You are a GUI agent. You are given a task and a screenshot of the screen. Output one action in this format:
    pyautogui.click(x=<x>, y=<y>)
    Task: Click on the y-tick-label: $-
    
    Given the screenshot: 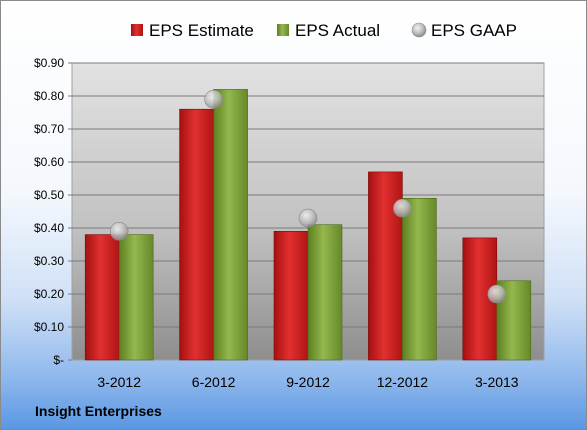 What is the action you would take?
    pyautogui.click(x=58, y=360)
    